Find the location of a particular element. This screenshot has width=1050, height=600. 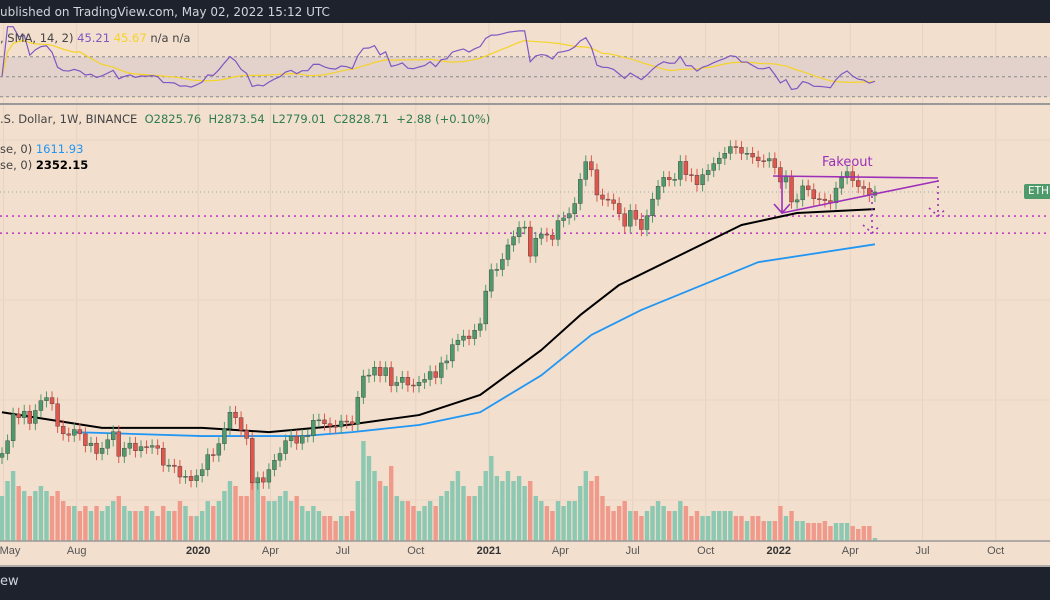

triangle-top-line is located at coordinates (855, 177).